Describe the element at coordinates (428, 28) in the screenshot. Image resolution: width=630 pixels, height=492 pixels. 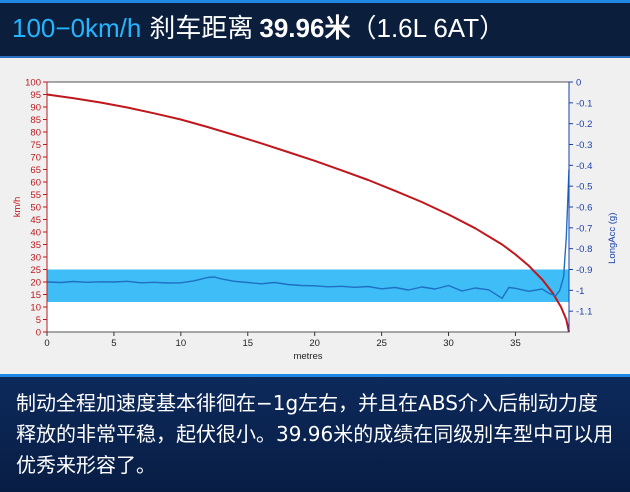
I see `title-engine-spec: （1.6L 6AT）` at that location.